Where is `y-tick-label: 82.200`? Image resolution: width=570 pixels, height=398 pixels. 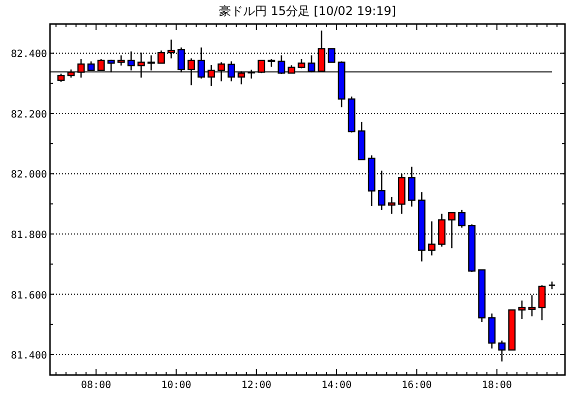 y-tick-label: 82.200 is located at coordinates (28, 114).